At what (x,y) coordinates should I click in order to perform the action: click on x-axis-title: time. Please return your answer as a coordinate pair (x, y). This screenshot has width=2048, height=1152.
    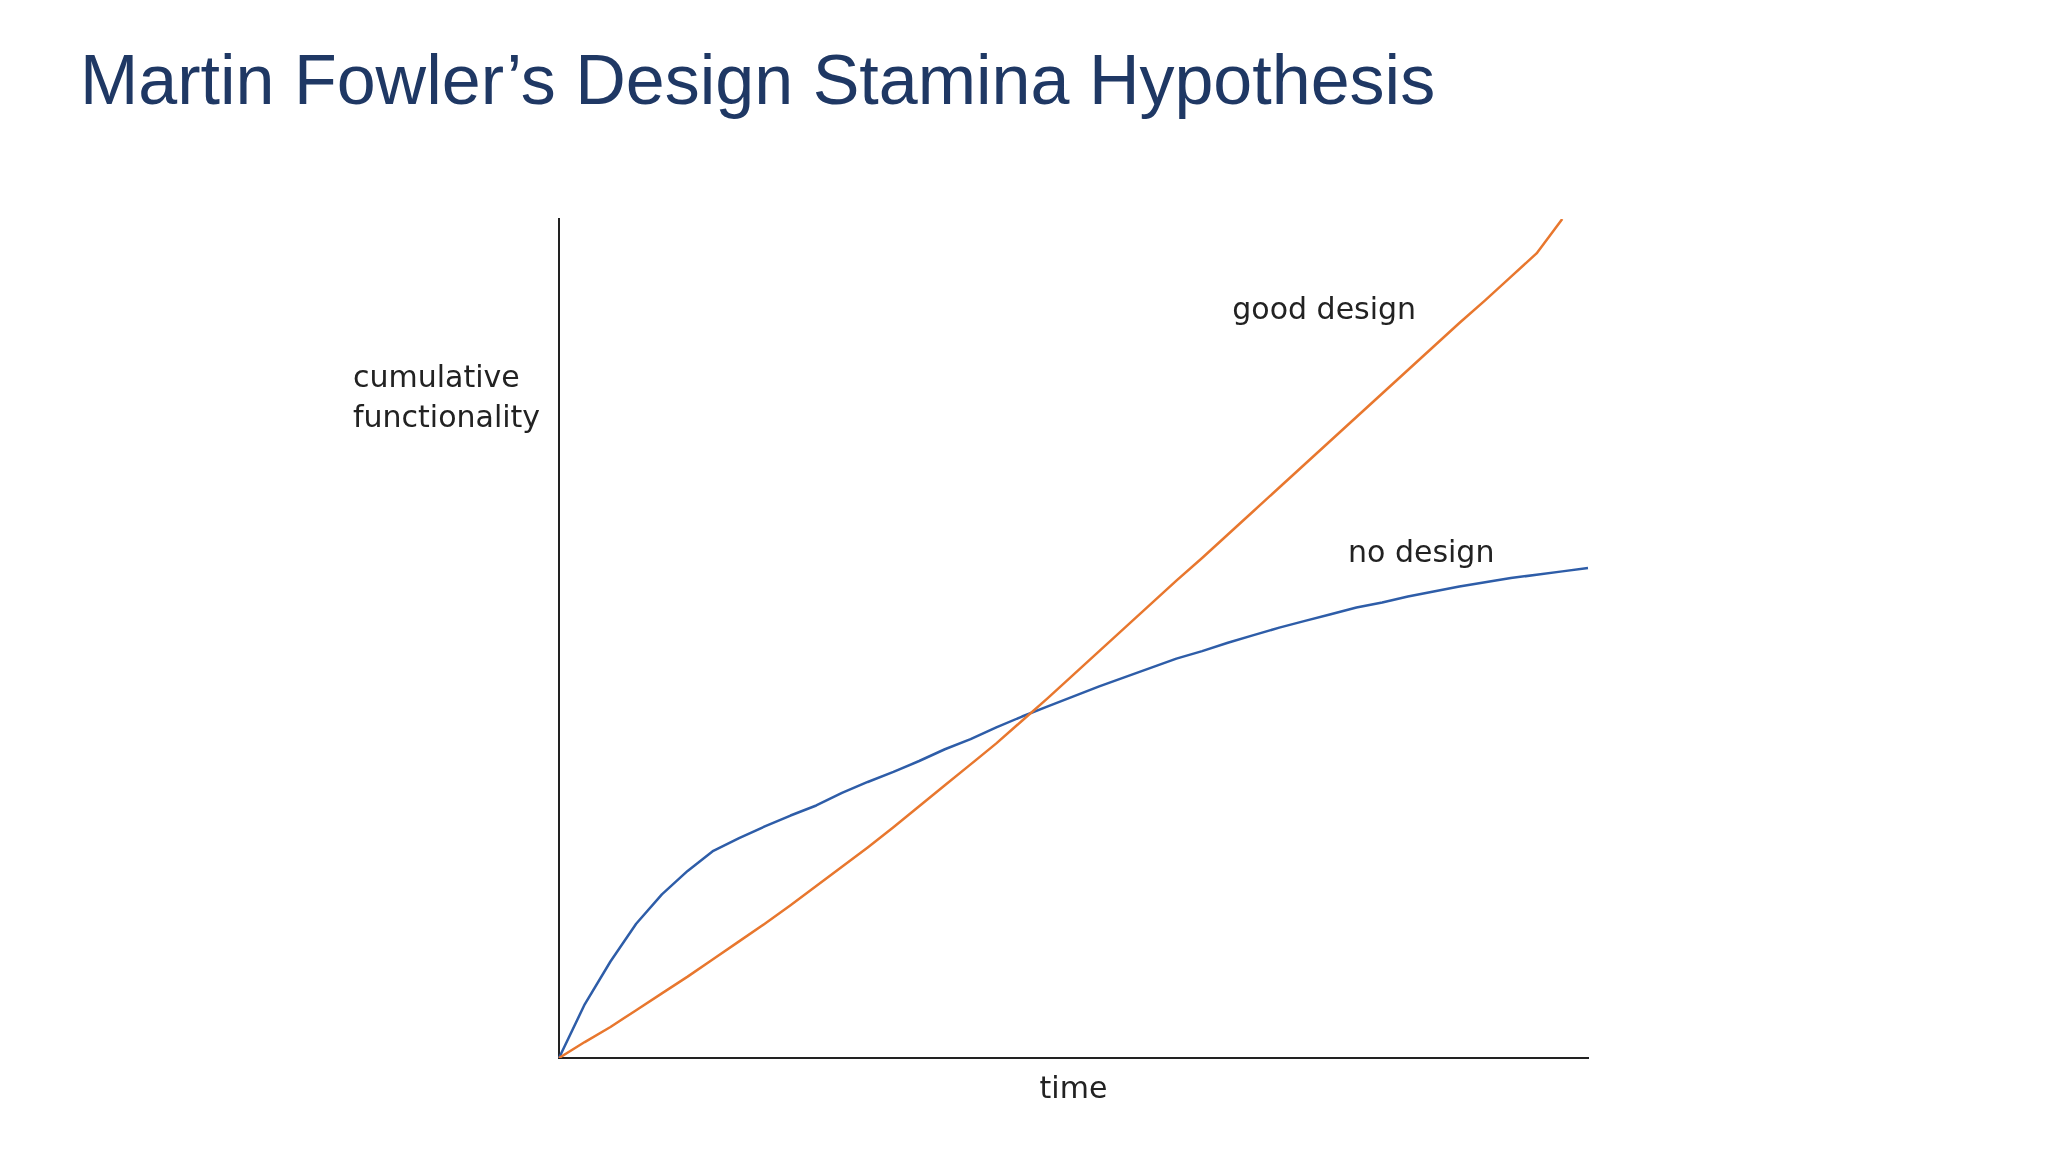
    Looking at the image, I should click on (1073, 1087).